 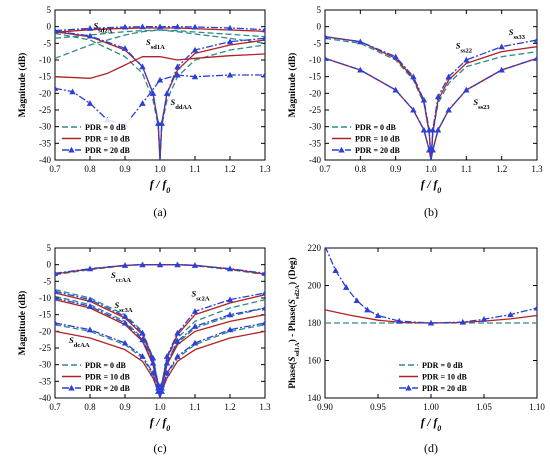 I want to click on curve-annotation: Sss23, so click(x=481, y=104).